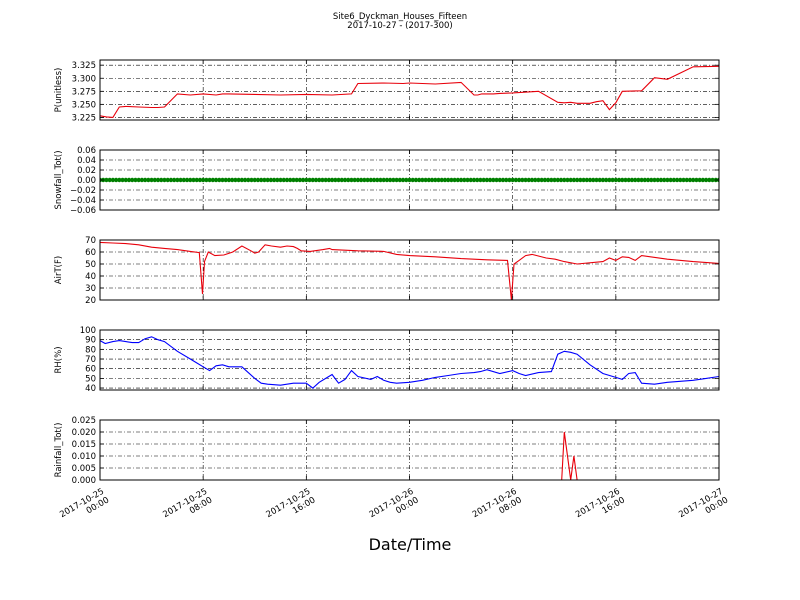  Describe the element at coordinates (90, 341) in the screenshot. I see `y-tick-label: 90` at that location.